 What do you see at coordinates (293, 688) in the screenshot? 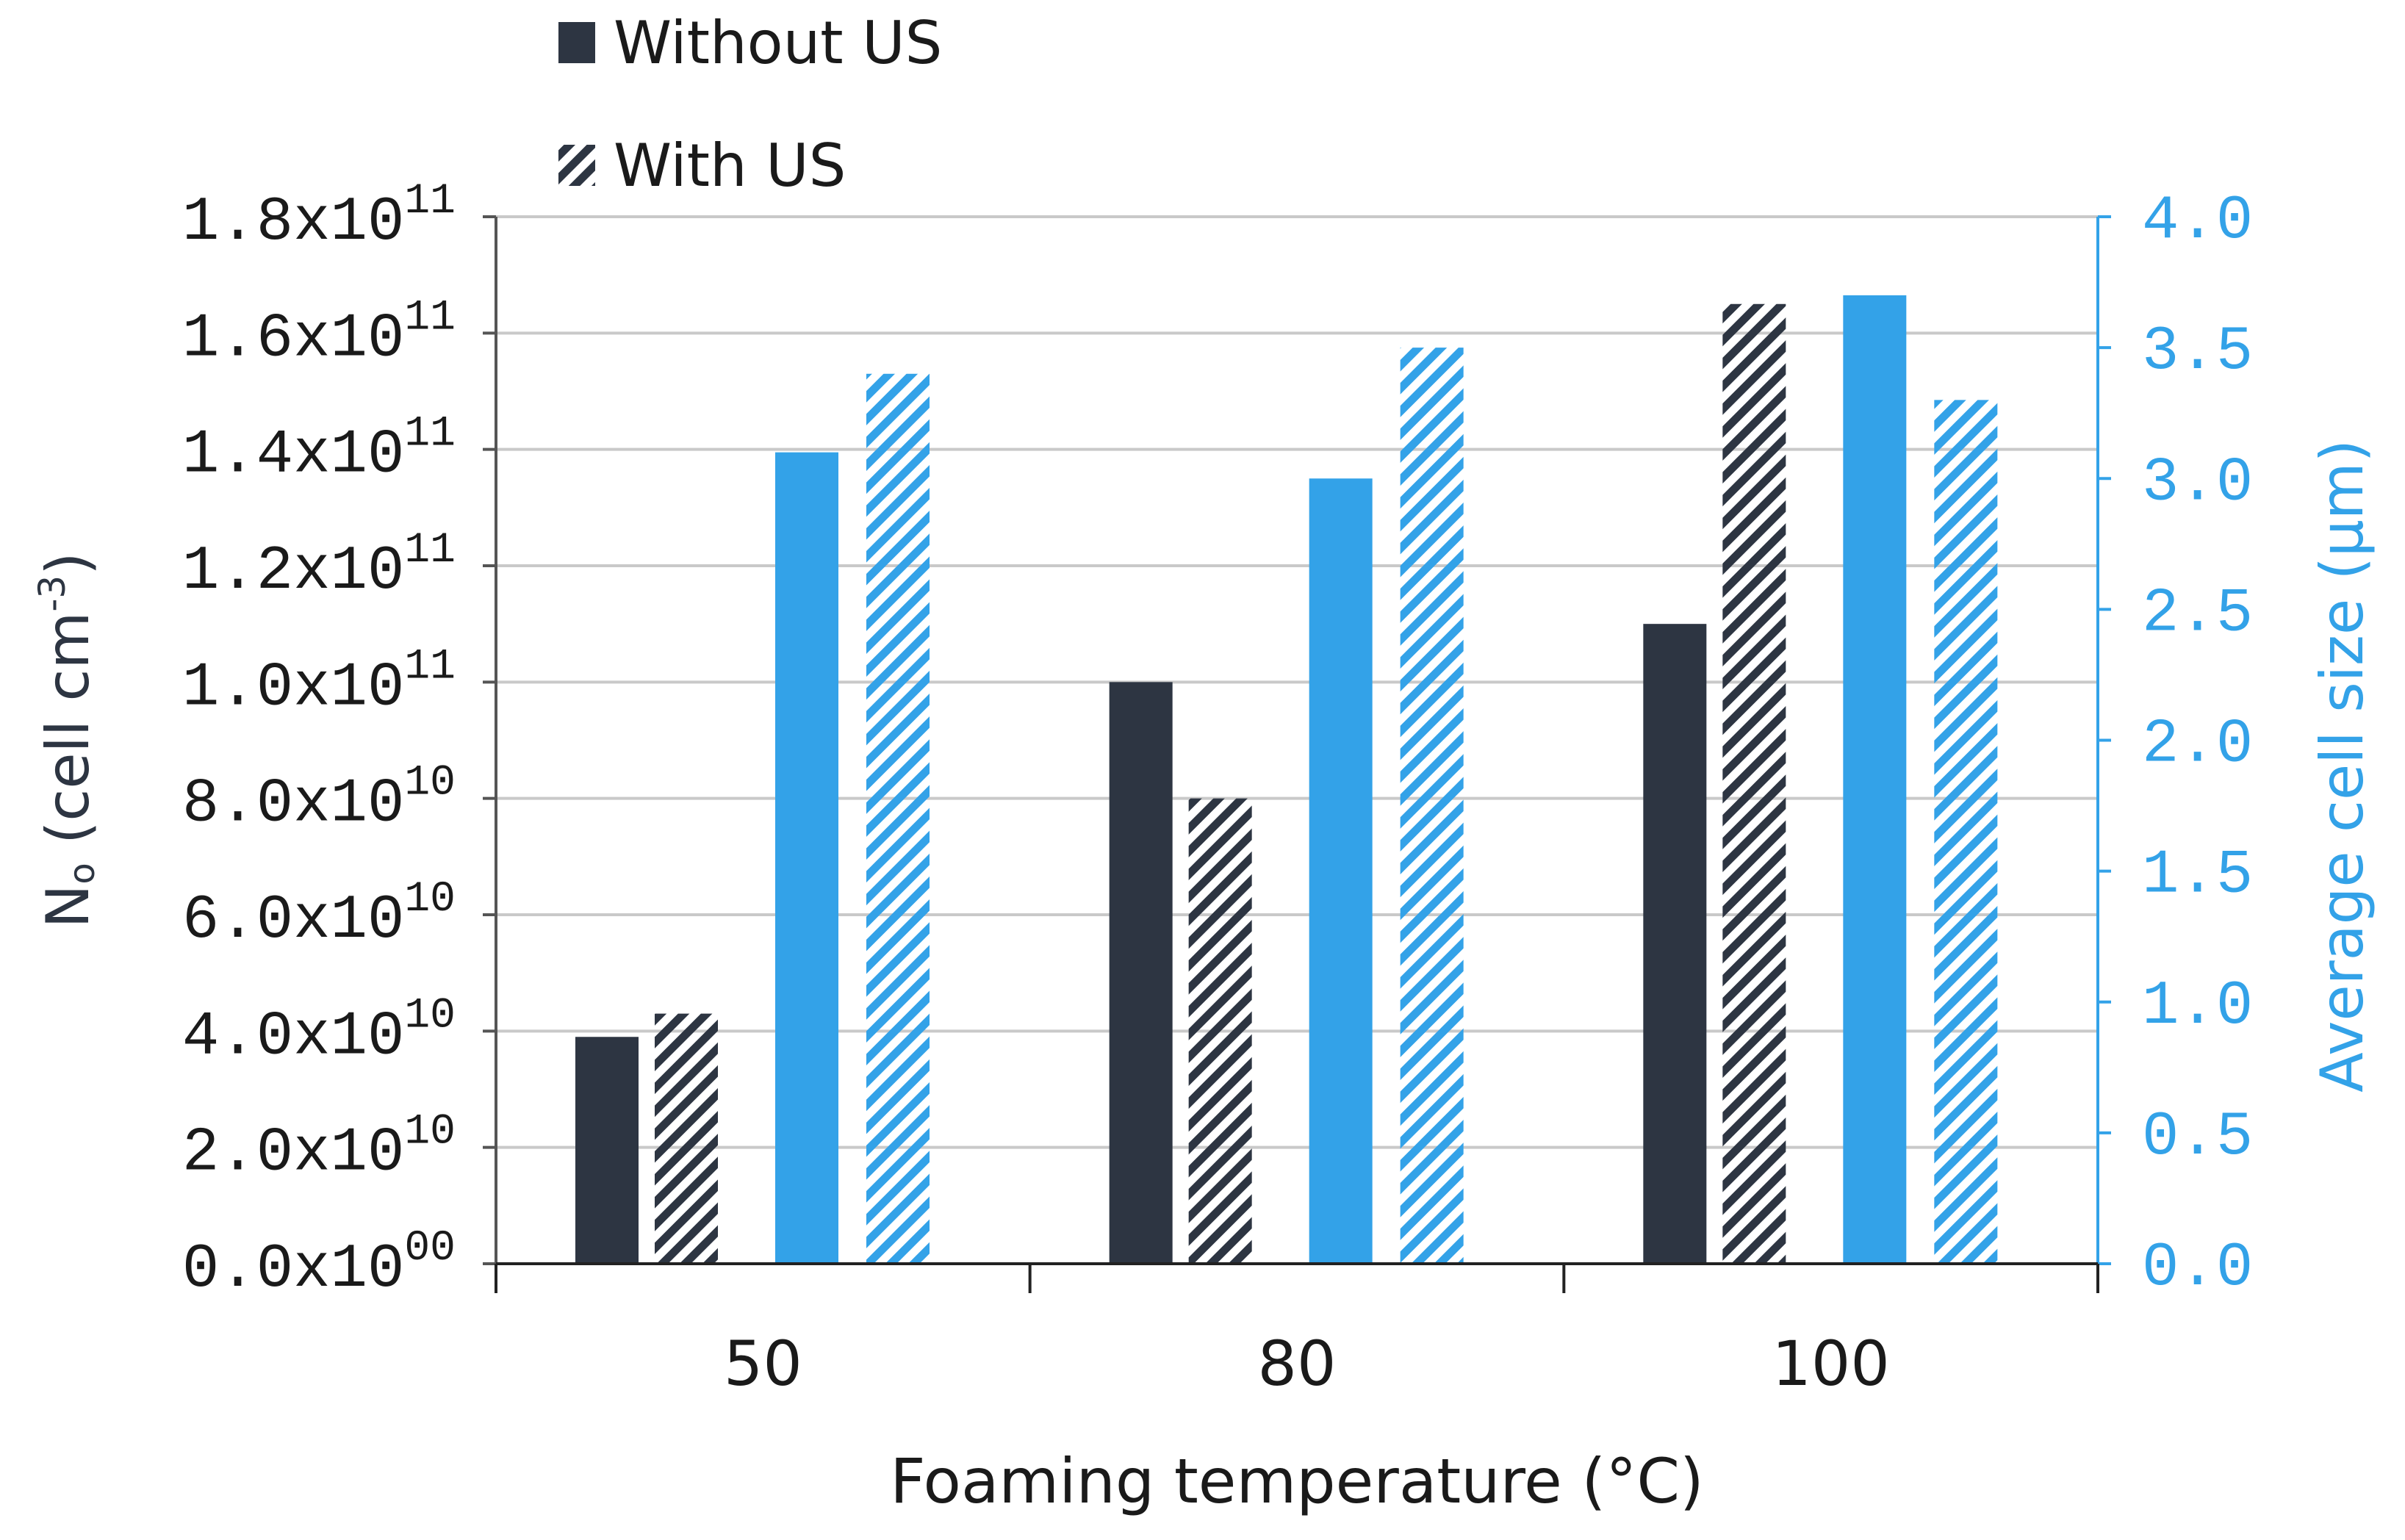
I see `left-tick-mantissa: 1.0x10` at bounding box center [293, 688].